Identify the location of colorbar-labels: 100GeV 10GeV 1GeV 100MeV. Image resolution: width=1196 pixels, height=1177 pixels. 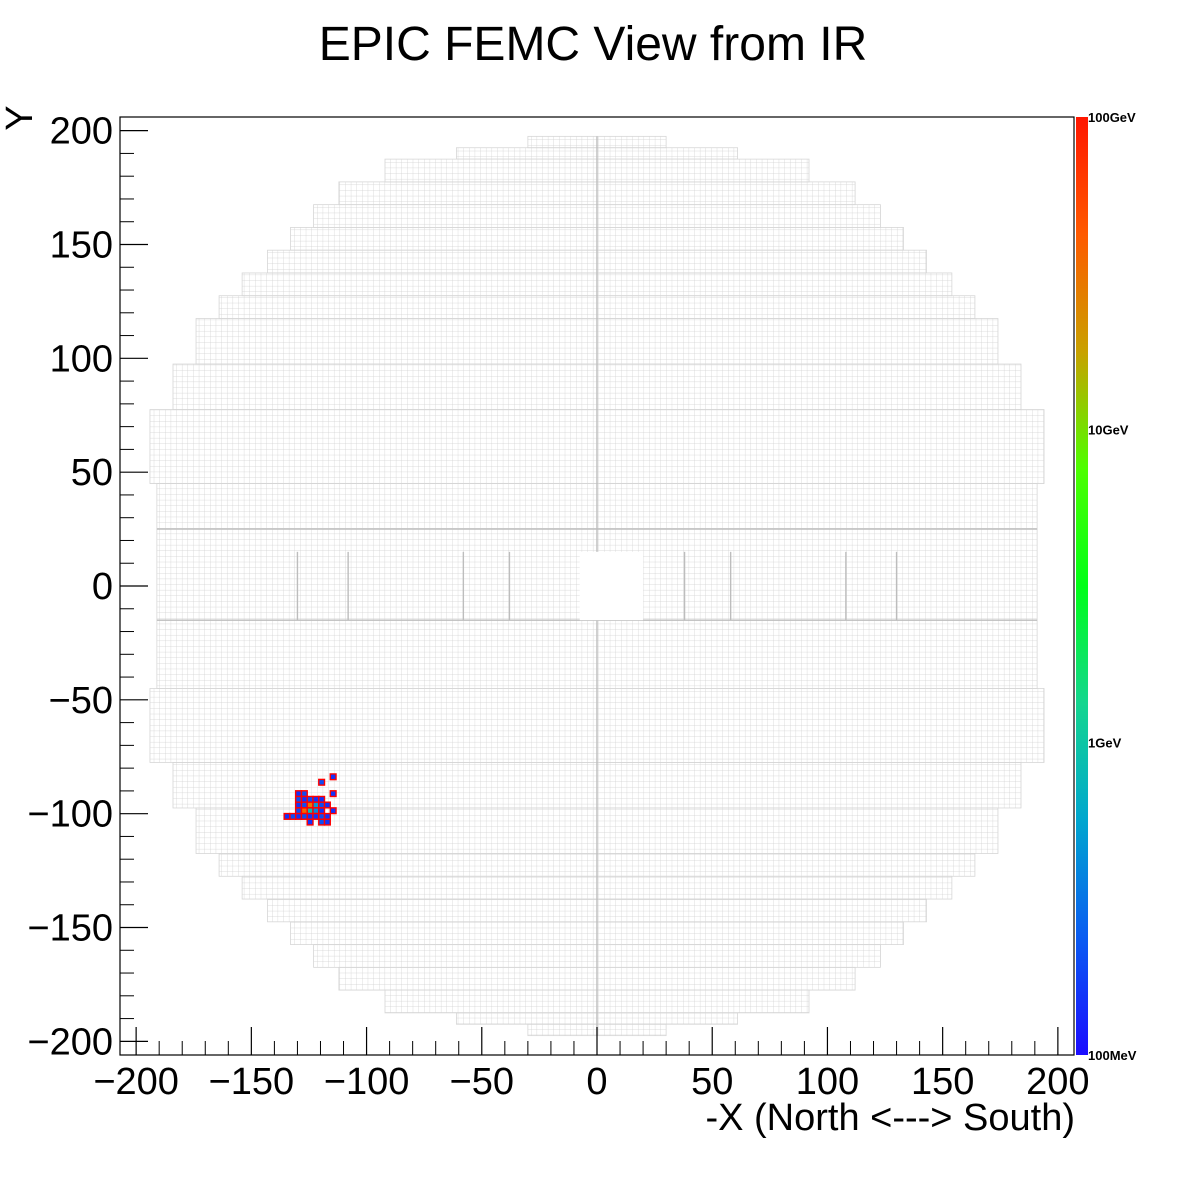
(1112, 586).